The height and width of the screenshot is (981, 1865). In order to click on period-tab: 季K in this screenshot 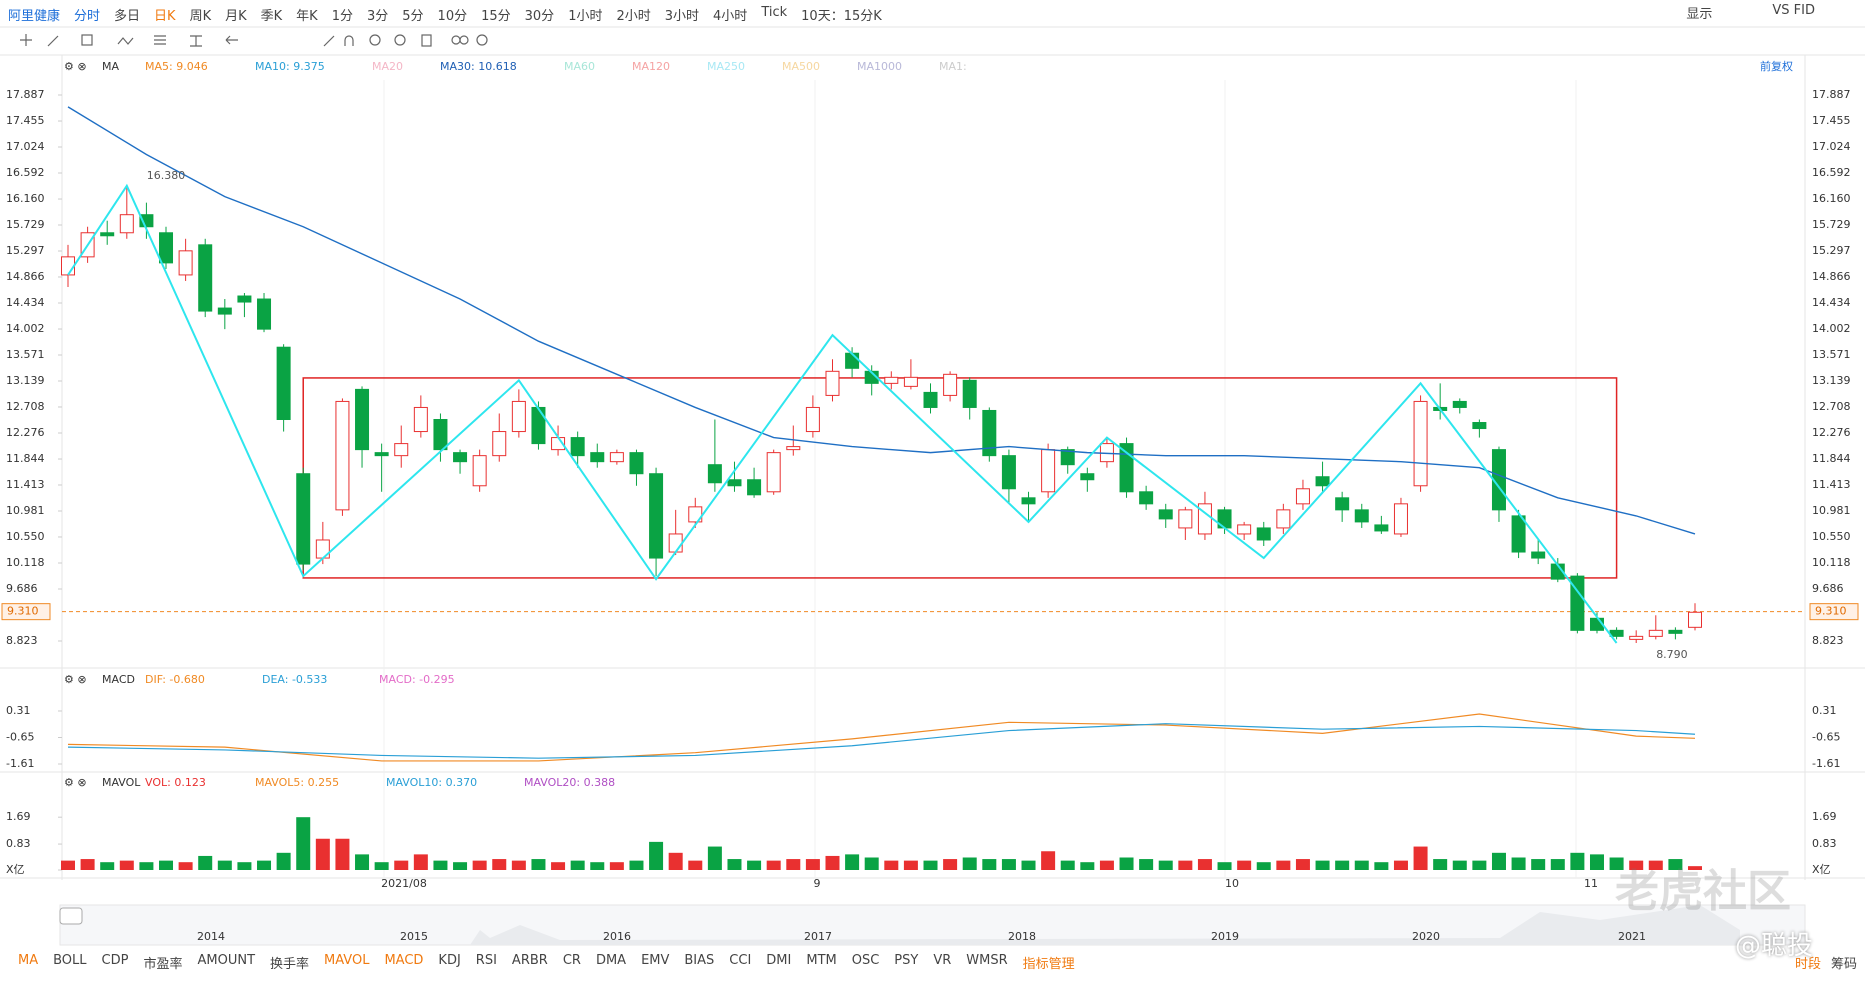, I will do `click(271, 16)`.